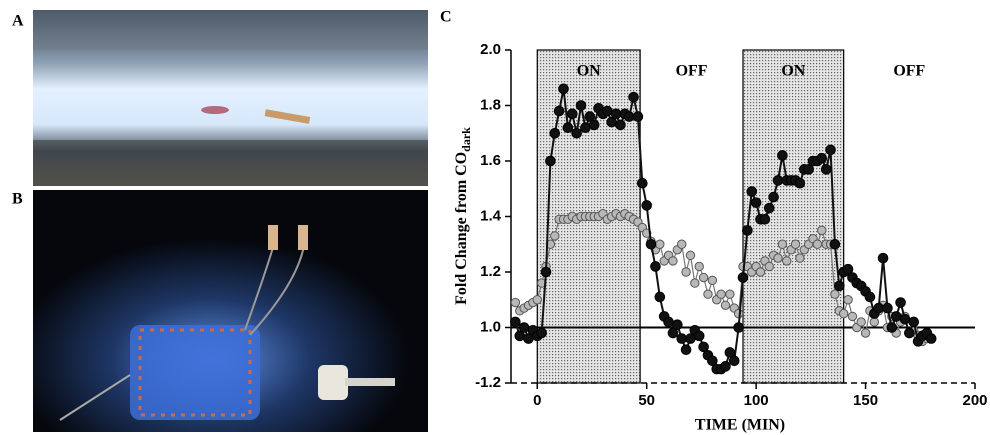 This screenshot has width=990, height=435. I want to click on y-axis-label-sub: dark, so click(466, 139).